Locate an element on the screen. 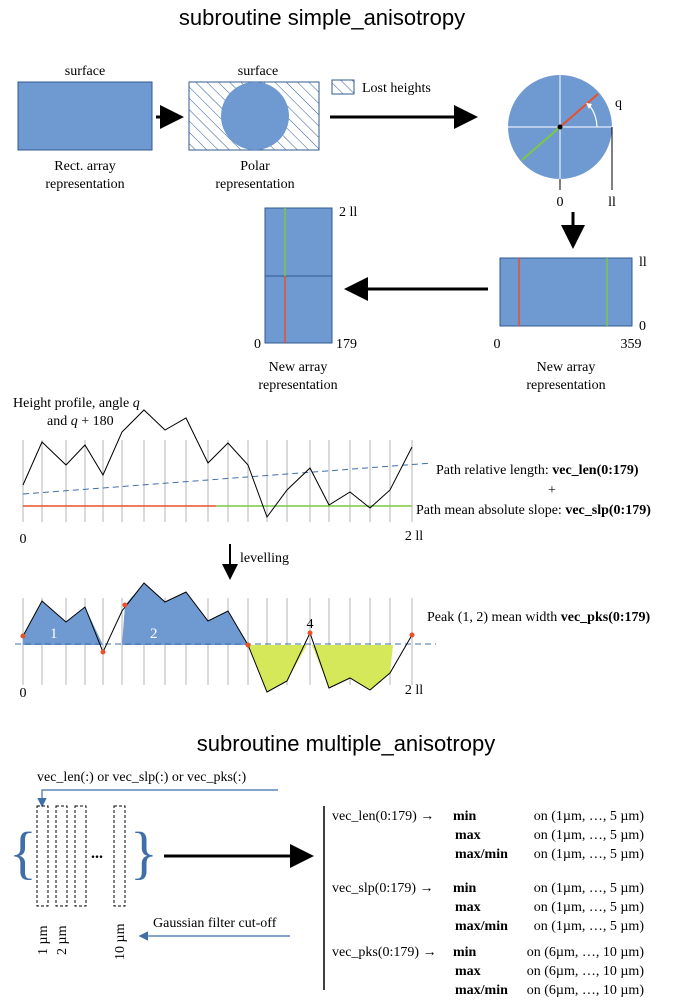 This screenshot has width=699, height=1004. peak-2-label: 2 is located at coordinates (154, 634).